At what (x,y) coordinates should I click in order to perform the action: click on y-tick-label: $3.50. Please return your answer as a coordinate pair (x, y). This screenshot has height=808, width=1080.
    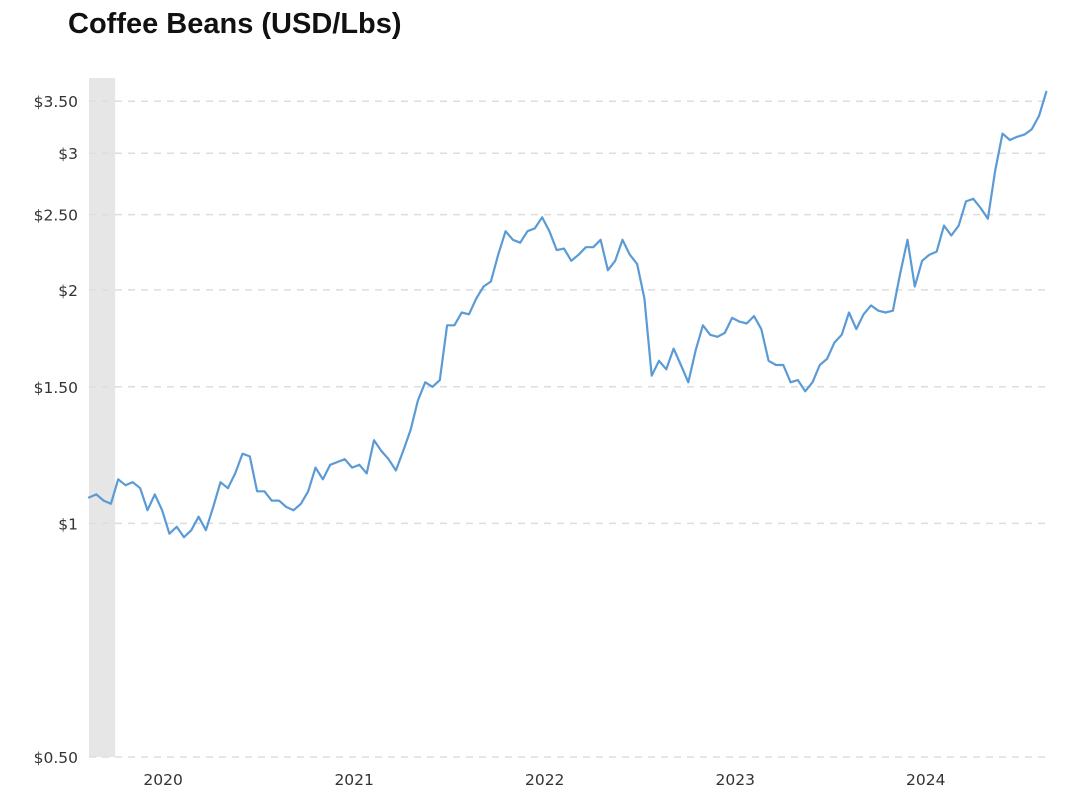
    Looking at the image, I should click on (56, 102).